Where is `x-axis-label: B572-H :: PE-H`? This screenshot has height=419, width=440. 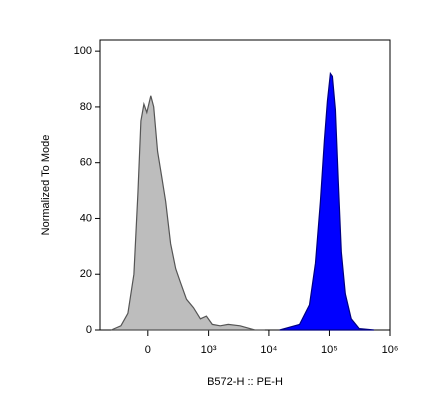 x-axis-label: B572-H :: PE-H is located at coordinates (245, 382).